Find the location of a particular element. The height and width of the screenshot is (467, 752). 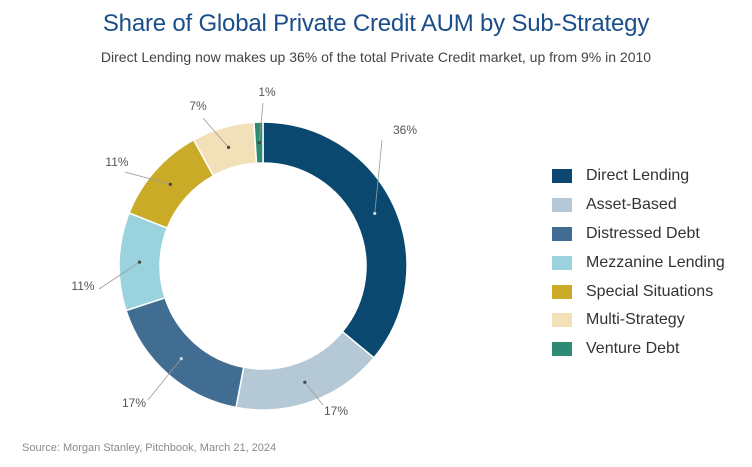

legend-item: Special Situations is located at coordinates (638, 291).